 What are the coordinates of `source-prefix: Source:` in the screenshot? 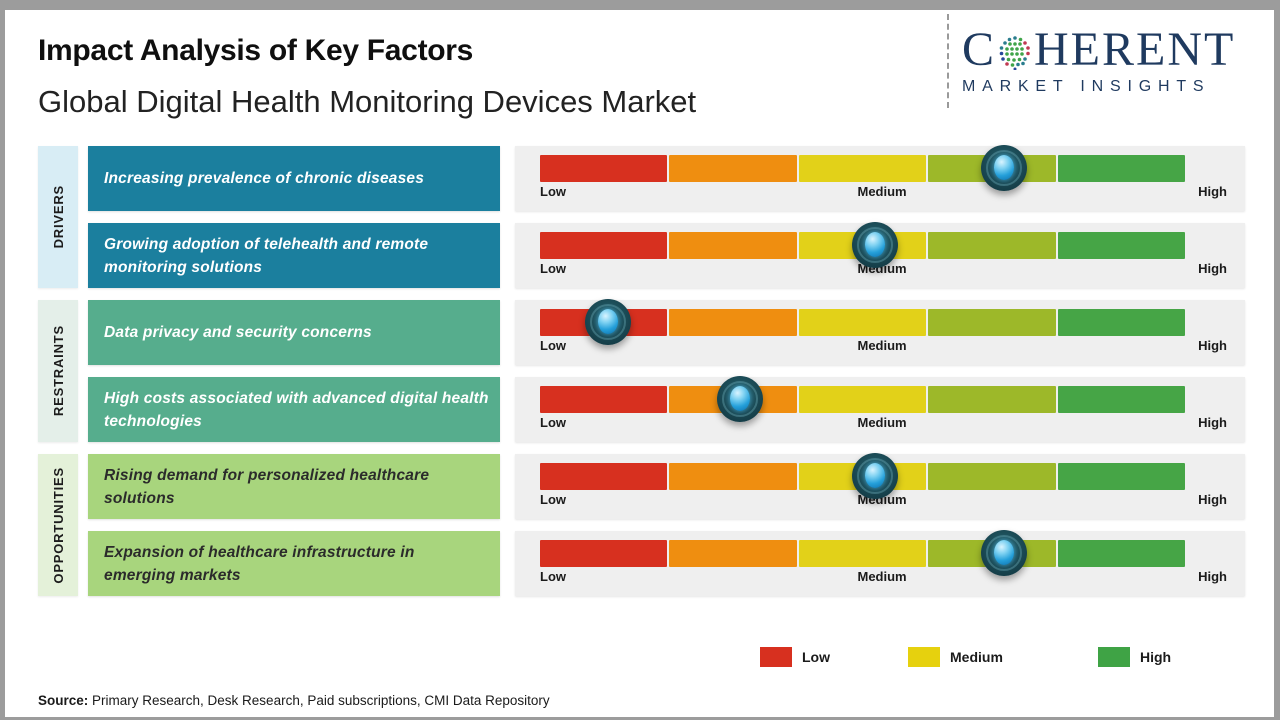 It's located at (63, 700).